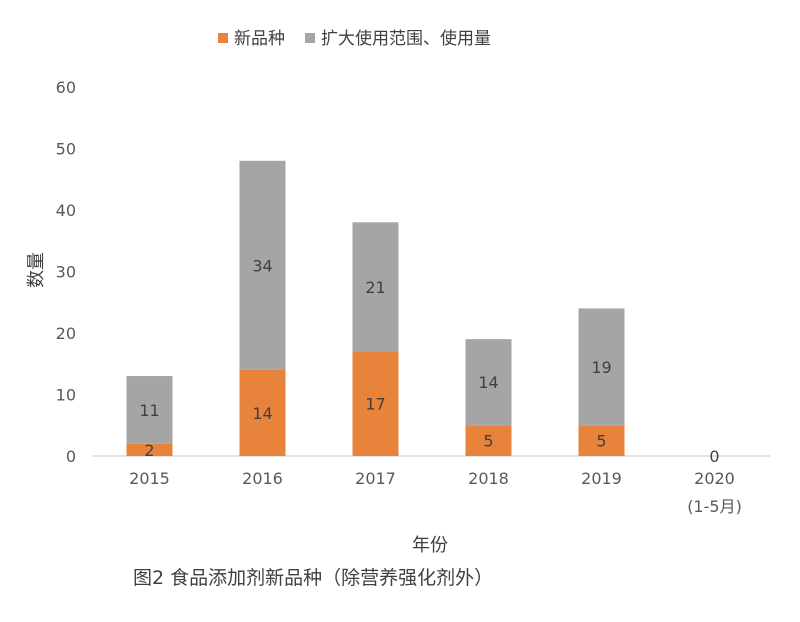  Describe the element at coordinates (66, 333) in the screenshot. I see `y-tick-label: 20` at that location.